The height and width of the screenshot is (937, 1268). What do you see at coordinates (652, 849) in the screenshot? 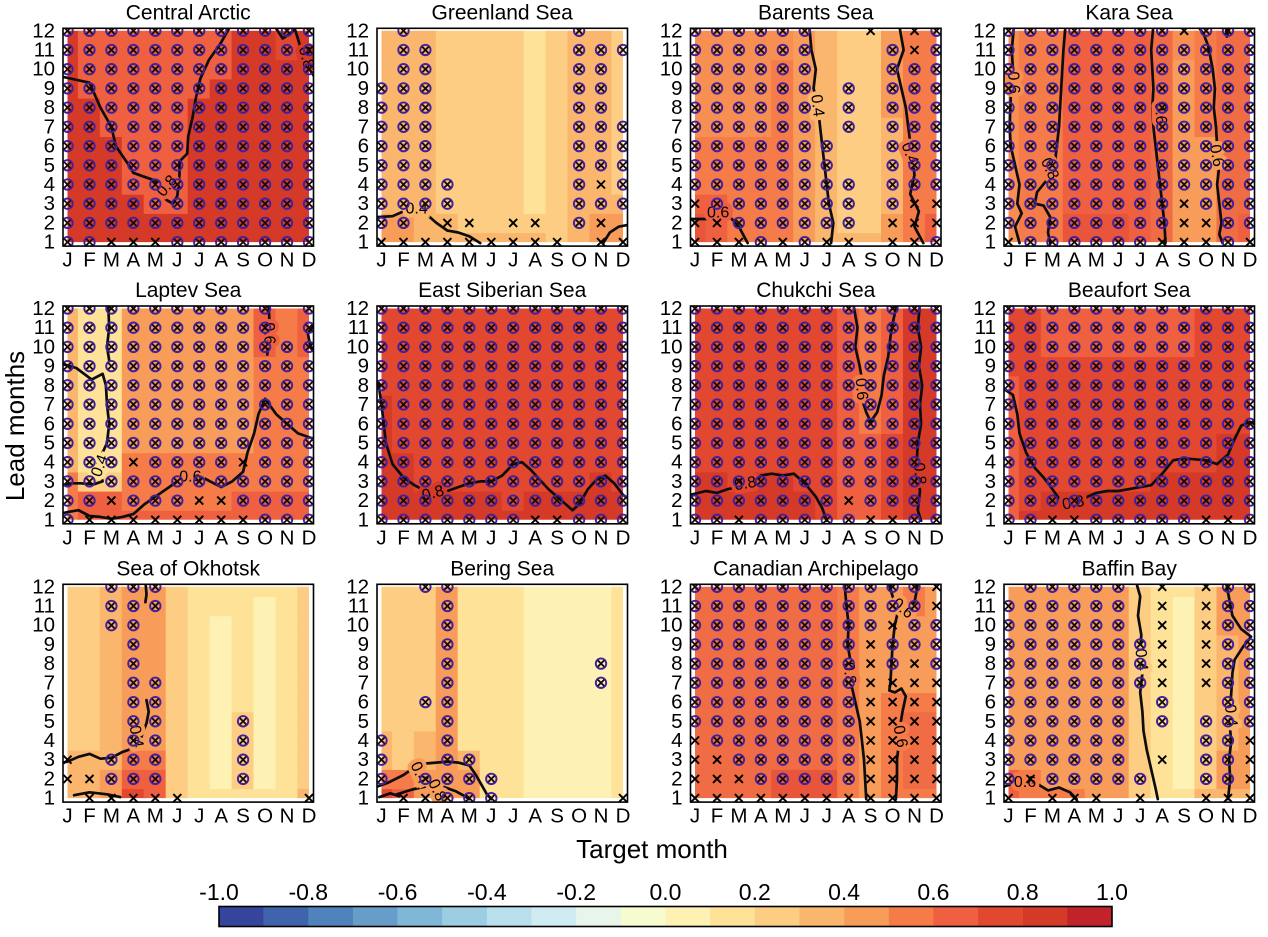
I see `svg-text: Target month` at bounding box center [652, 849].